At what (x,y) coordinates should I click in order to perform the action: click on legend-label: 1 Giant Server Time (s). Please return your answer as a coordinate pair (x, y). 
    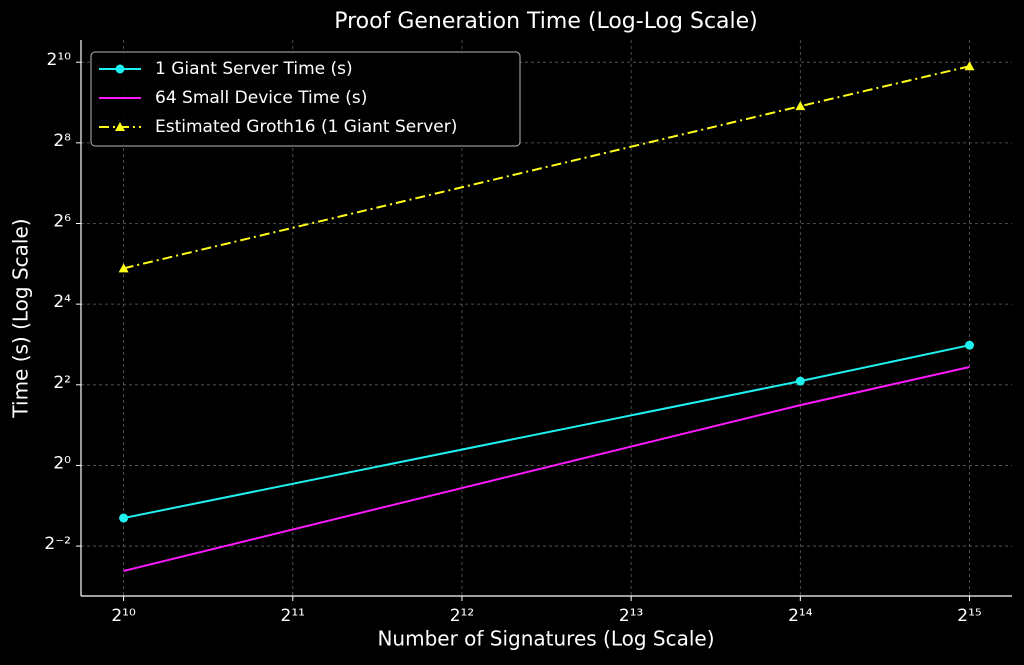
    Looking at the image, I should click on (254, 69).